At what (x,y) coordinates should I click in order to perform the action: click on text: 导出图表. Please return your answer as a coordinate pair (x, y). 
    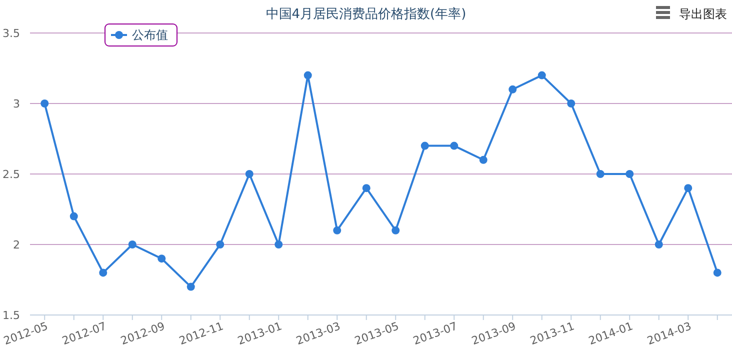
    Looking at the image, I should click on (703, 14).